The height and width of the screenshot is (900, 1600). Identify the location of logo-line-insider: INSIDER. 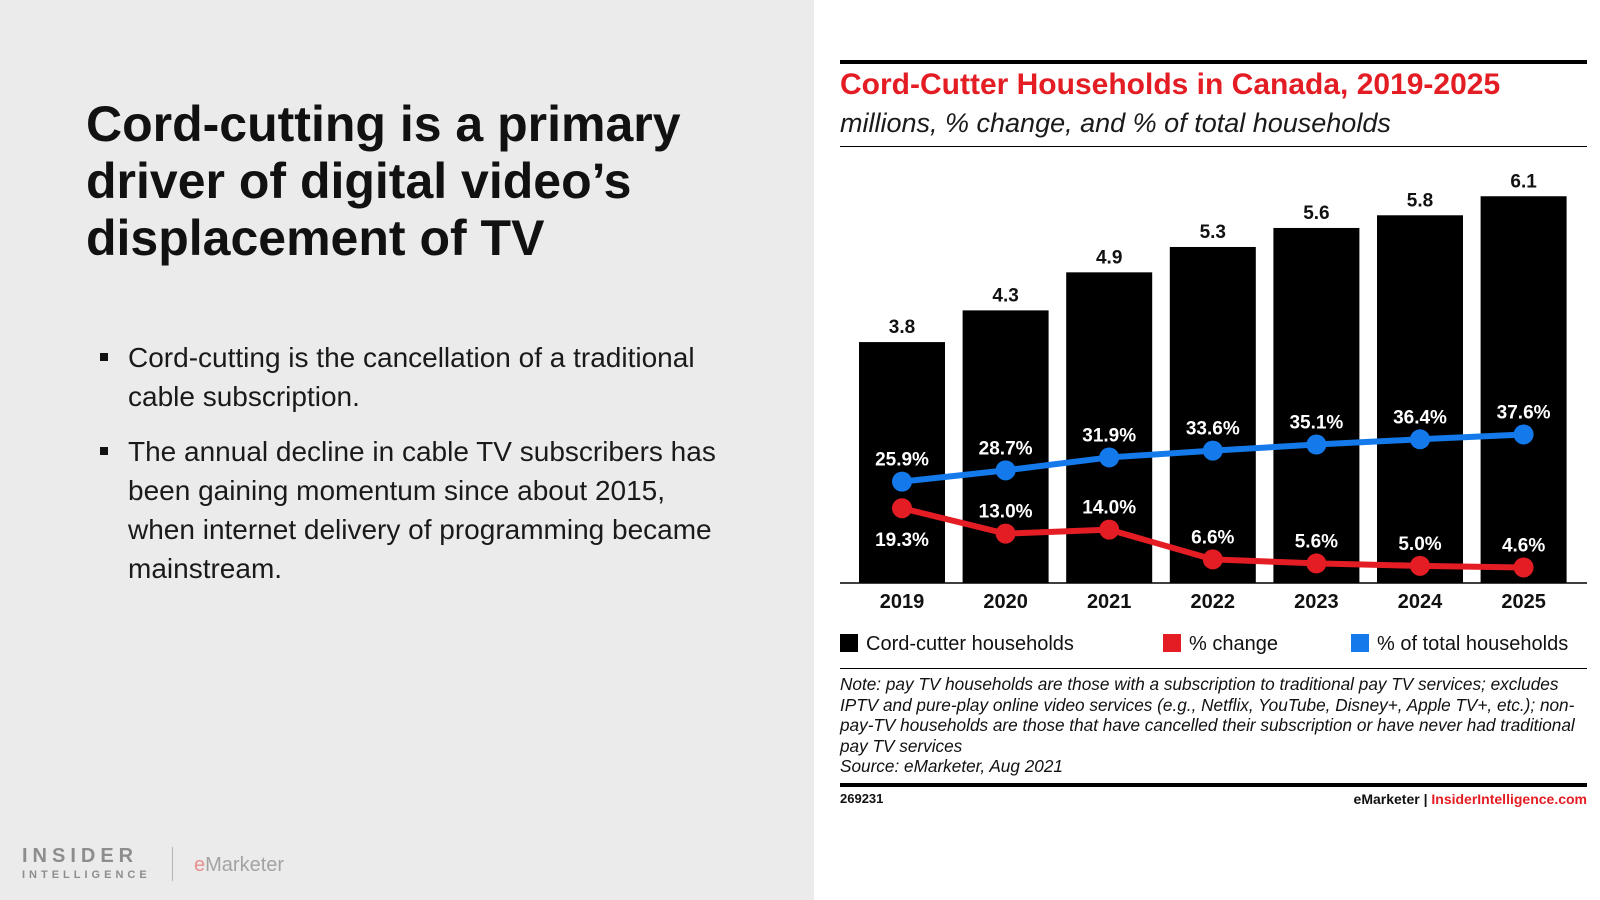
(80, 856).